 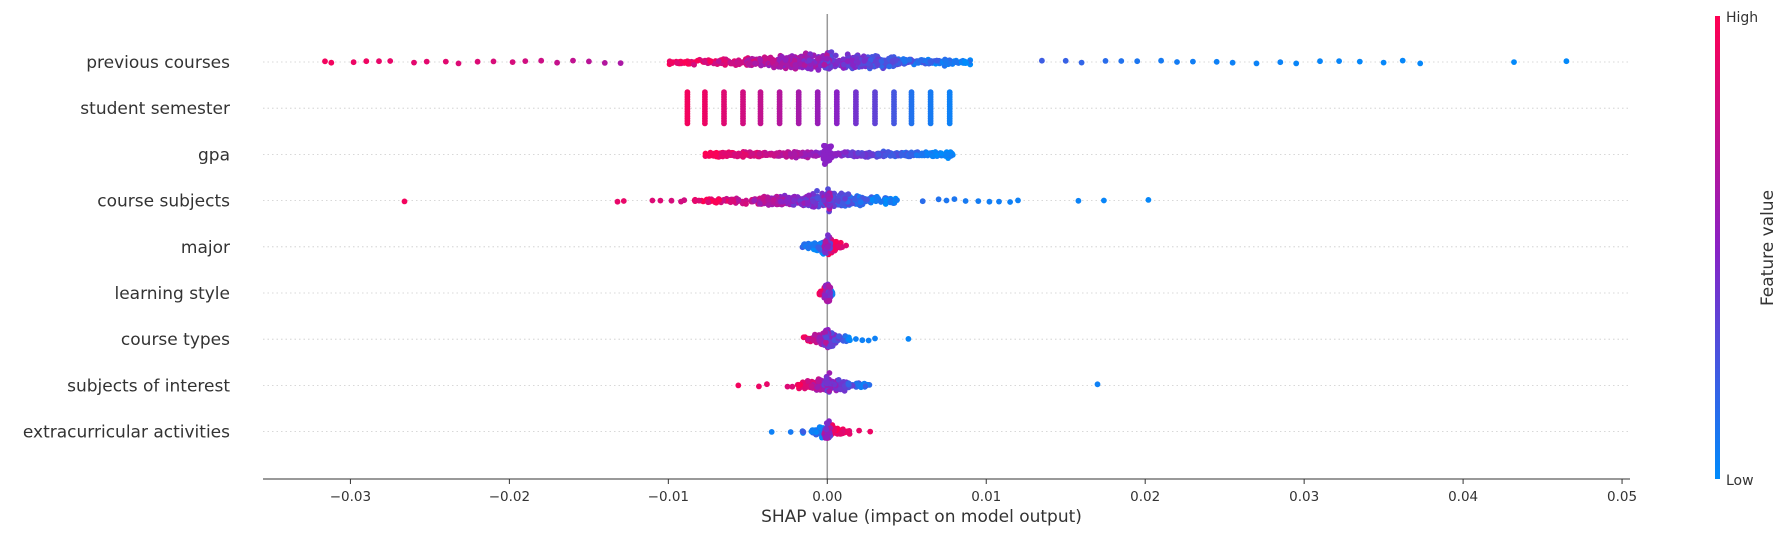 What do you see at coordinates (126, 433) in the screenshot?
I see `feature-label: extracurricular activities` at bounding box center [126, 433].